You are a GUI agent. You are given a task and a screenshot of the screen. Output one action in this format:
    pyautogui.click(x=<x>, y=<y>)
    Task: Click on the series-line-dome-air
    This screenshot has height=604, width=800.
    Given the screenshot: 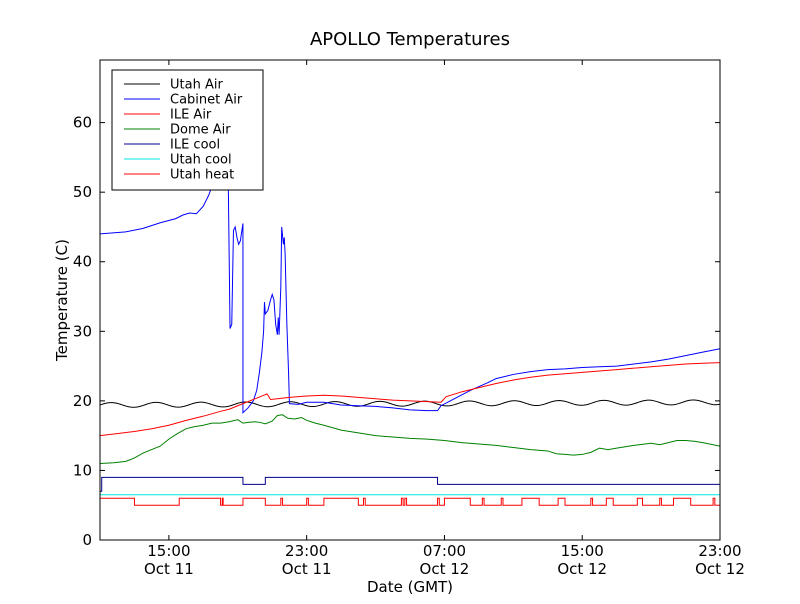 What is the action you would take?
    pyautogui.click(x=410, y=439)
    